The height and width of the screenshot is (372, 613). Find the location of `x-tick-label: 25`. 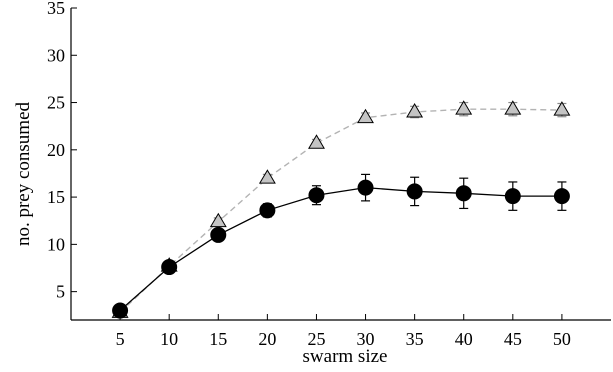

x-tick-label: 25 is located at coordinates (316, 339).